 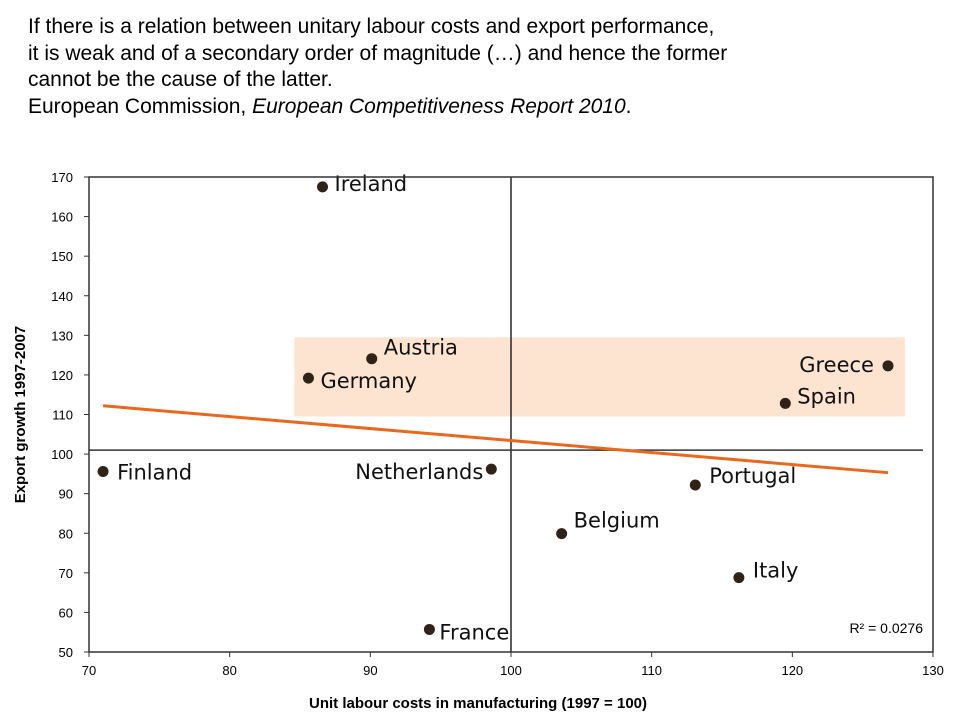 I want to click on x-tick-label: 80, so click(x=229, y=670).